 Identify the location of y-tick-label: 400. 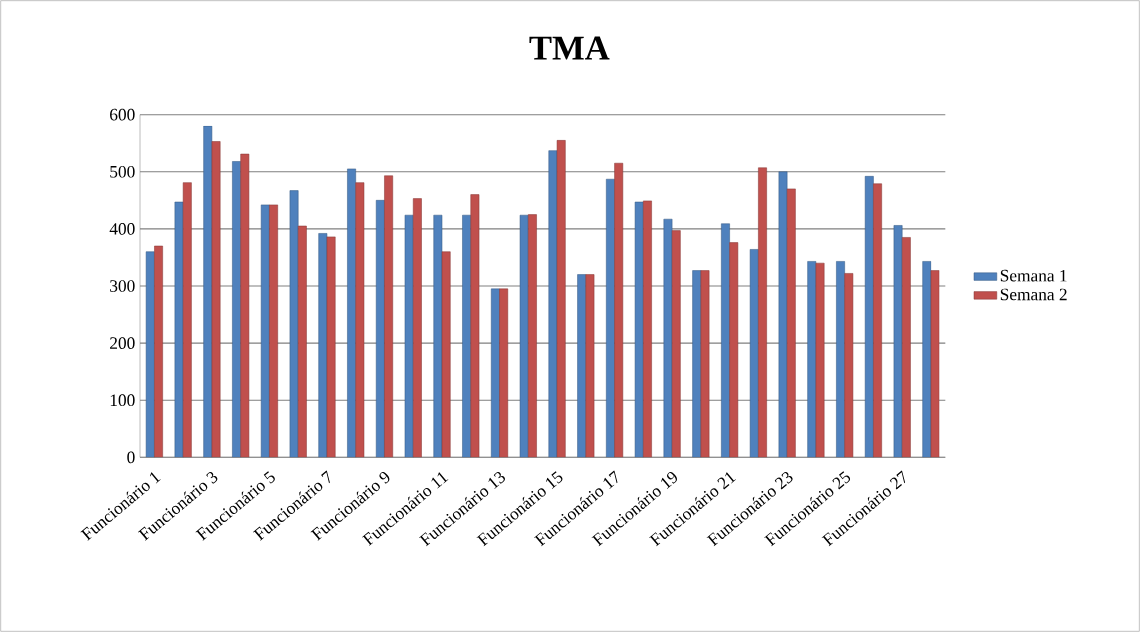
(122, 229).